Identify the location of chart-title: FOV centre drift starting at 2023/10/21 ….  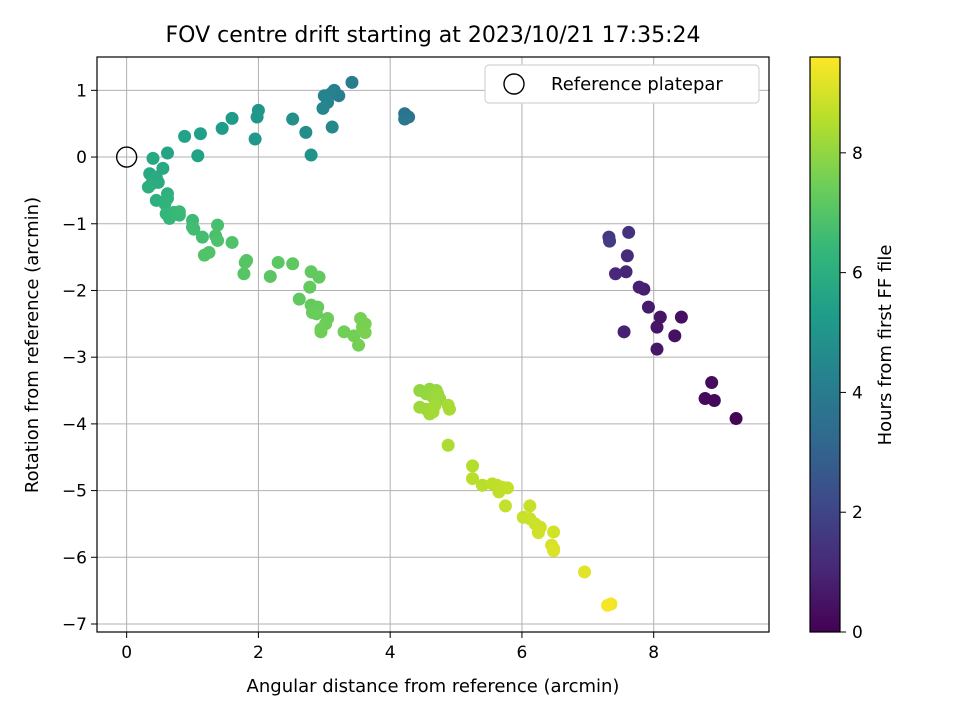
(433, 35).